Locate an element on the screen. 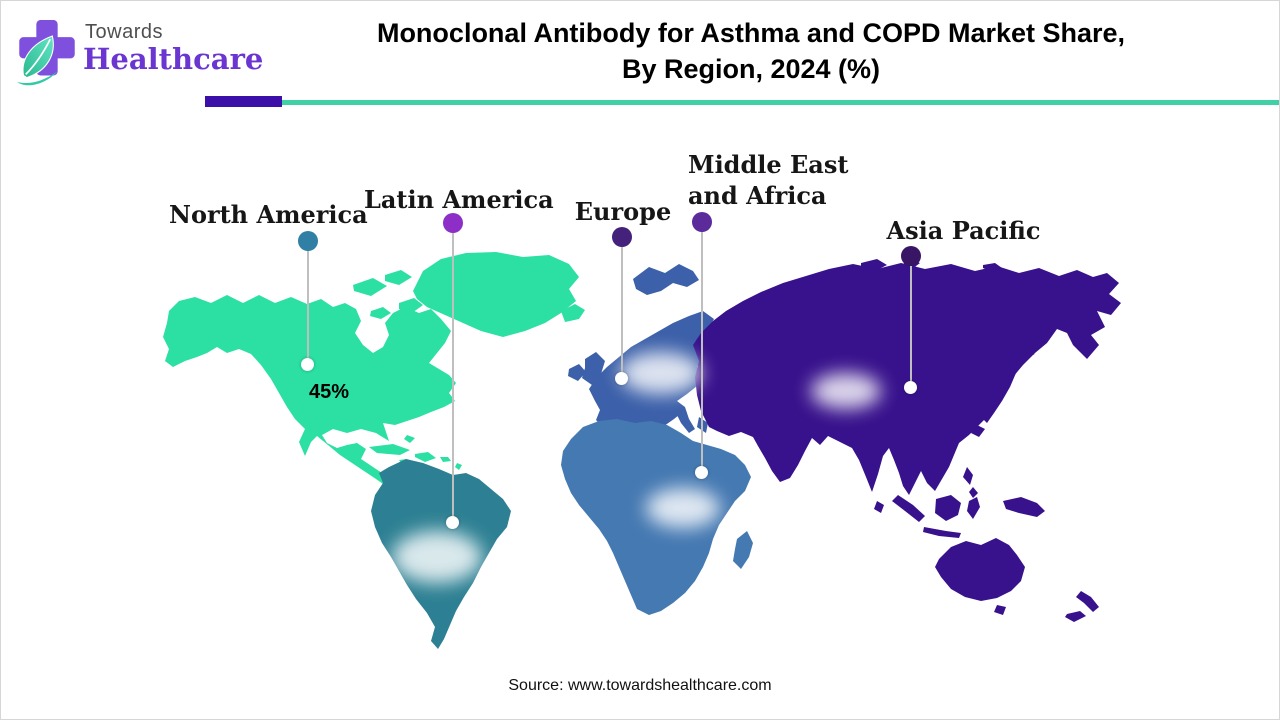 The width and height of the screenshot is (1280, 720). ireland is located at coordinates (577, 372).